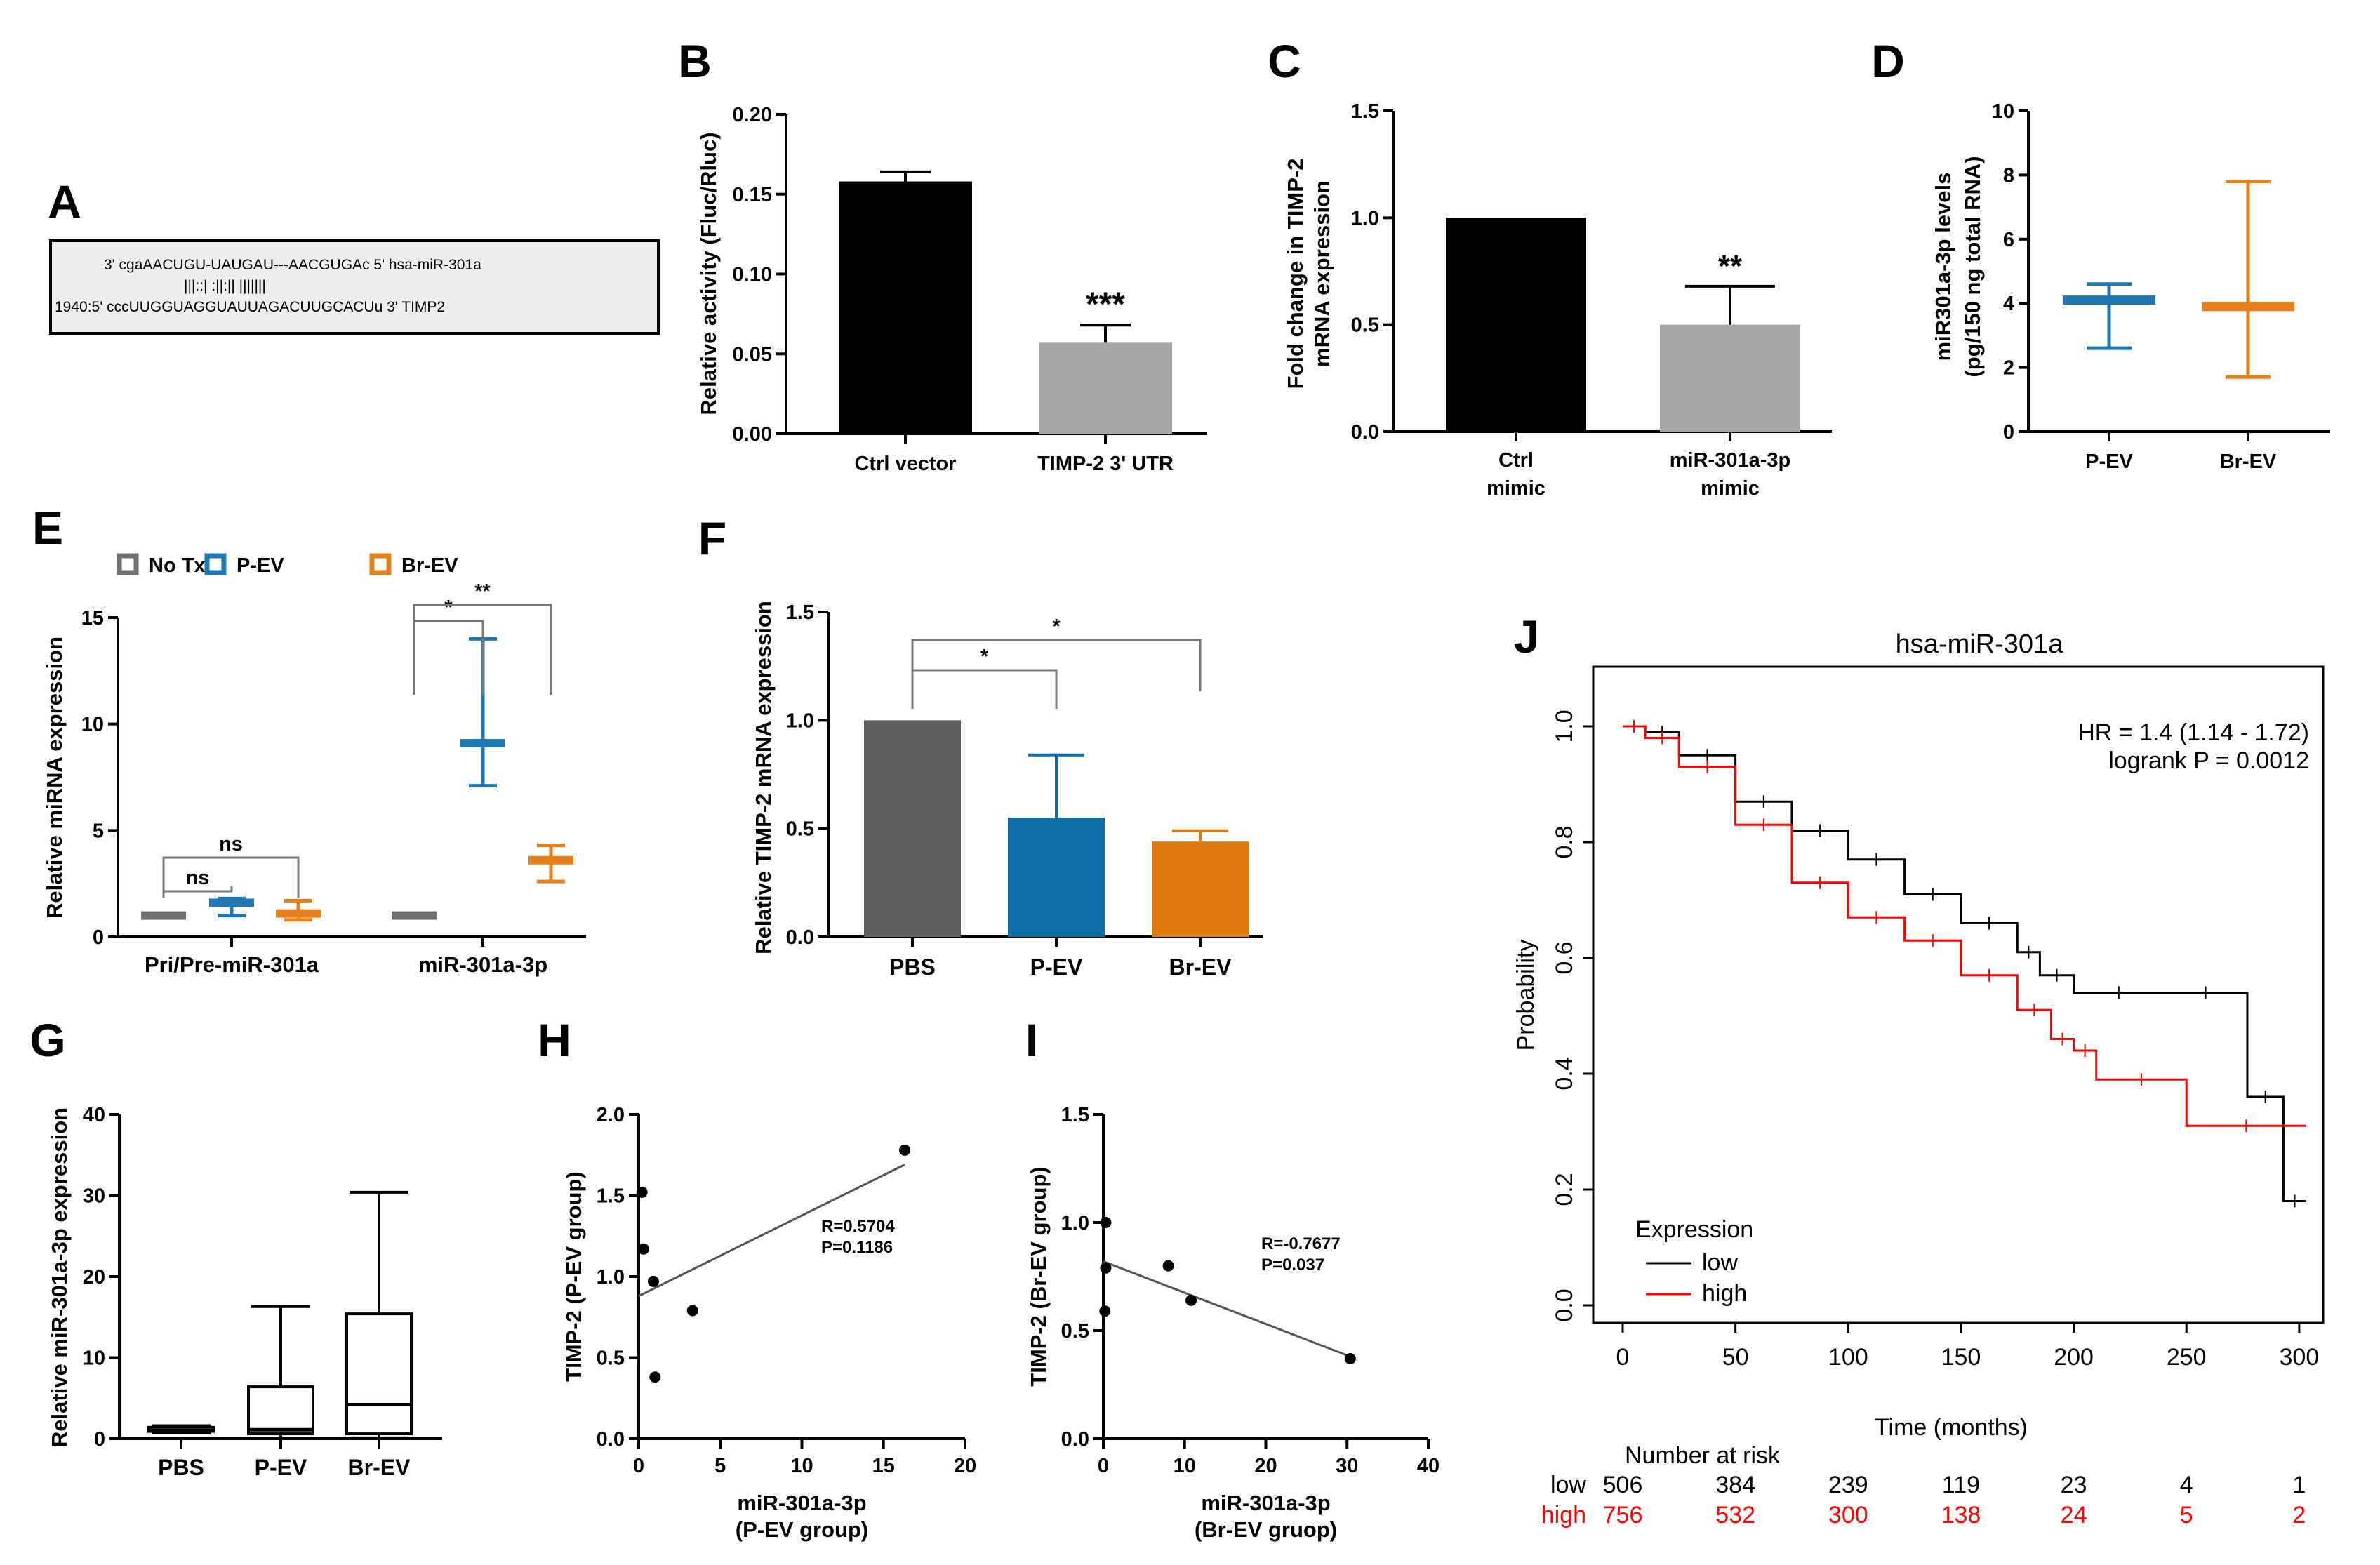 This screenshot has width=2380, height=1565. What do you see at coordinates (752, 275) in the screenshot?
I see `panel-b-y-tick-label: 0.10` at bounding box center [752, 275].